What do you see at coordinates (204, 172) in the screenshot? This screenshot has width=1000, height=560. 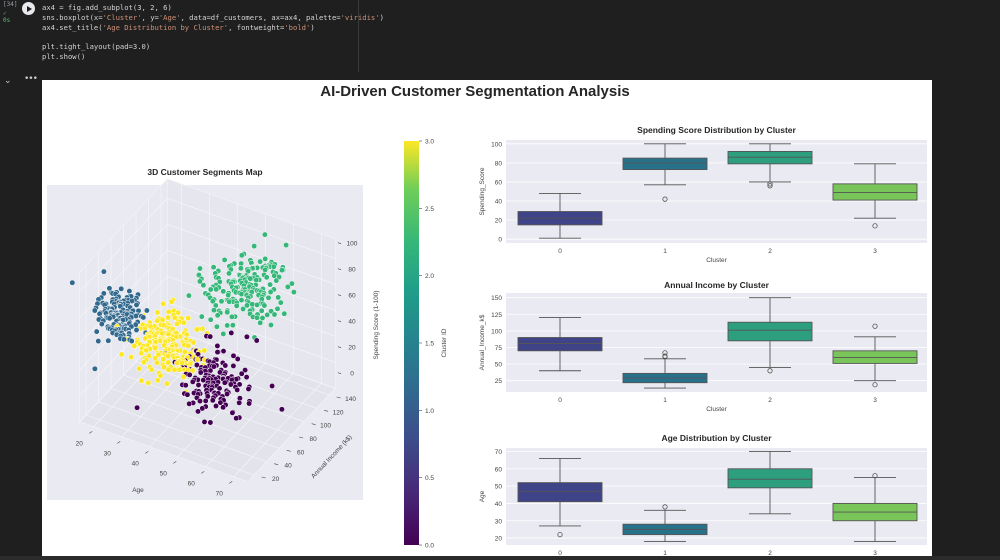 I see `chart-title: 3D Customer Segments Map` at bounding box center [204, 172].